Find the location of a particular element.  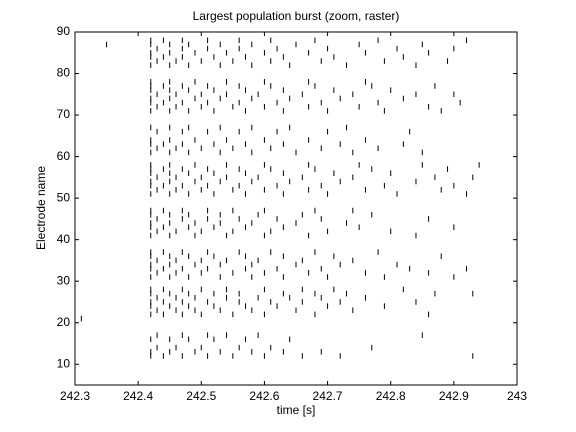

y-tick-label: 40 is located at coordinates (64, 239).